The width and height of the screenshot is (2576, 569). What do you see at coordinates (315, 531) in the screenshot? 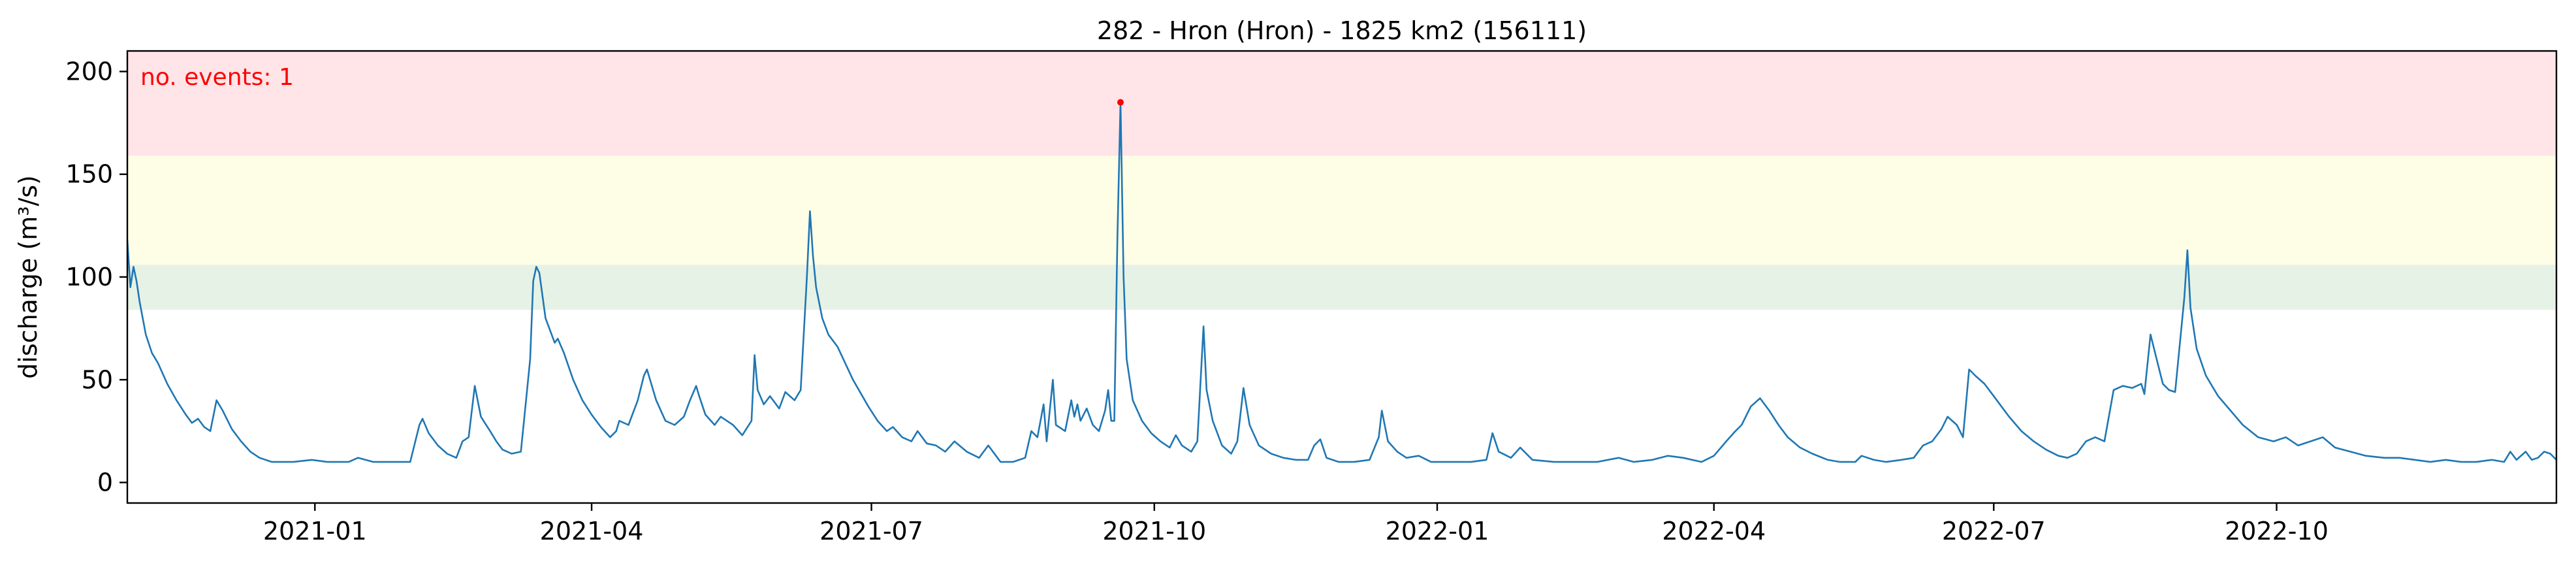
I see `x-tick-label: 2021-01` at bounding box center [315, 531].